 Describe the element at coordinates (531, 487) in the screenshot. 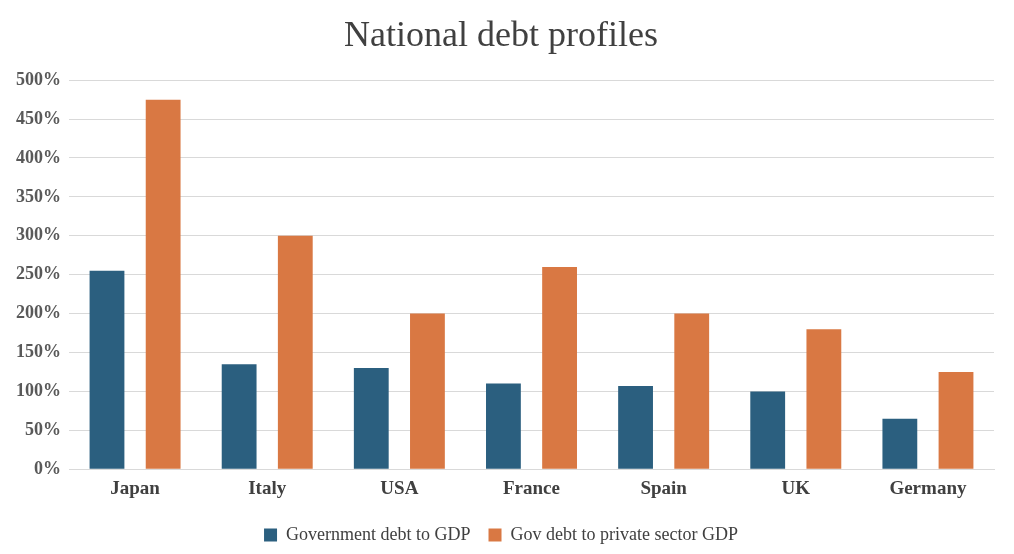

I see `x-tick-label: France` at that location.